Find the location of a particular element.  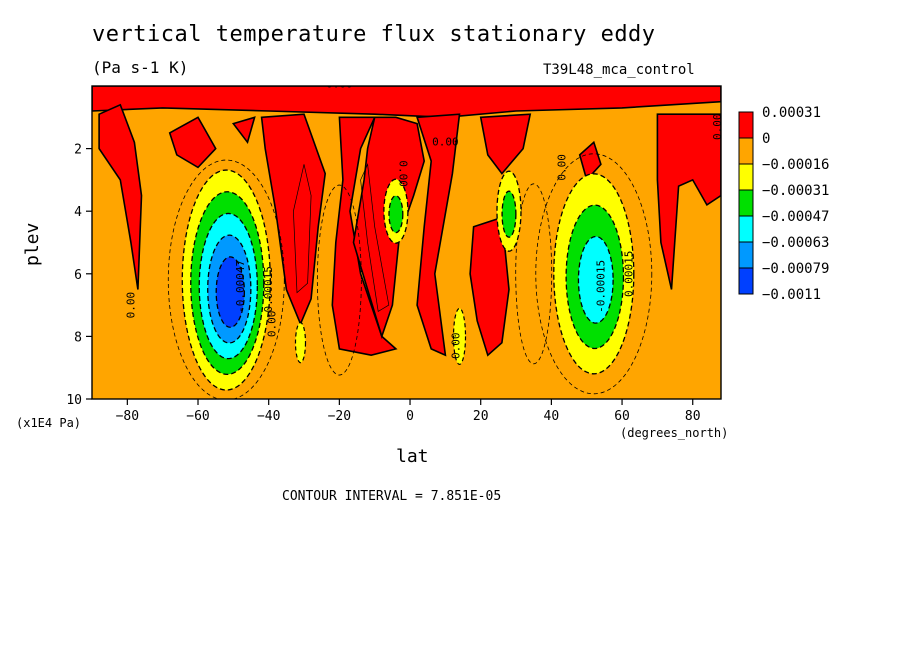

x-tick-label: −40 is located at coordinates (268, 416).